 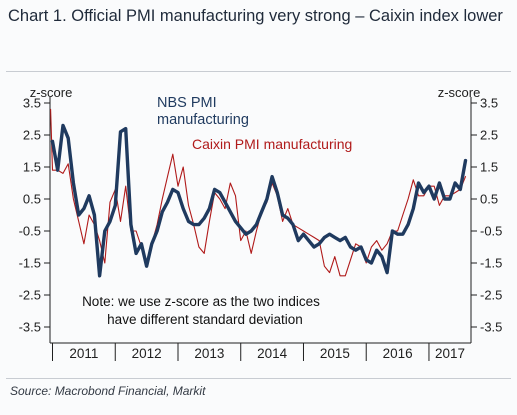 What do you see at coordinates (491, 263) in the screenshot?
I see `y-tick-label-right: -1.5` at bounding box center [491, 263].